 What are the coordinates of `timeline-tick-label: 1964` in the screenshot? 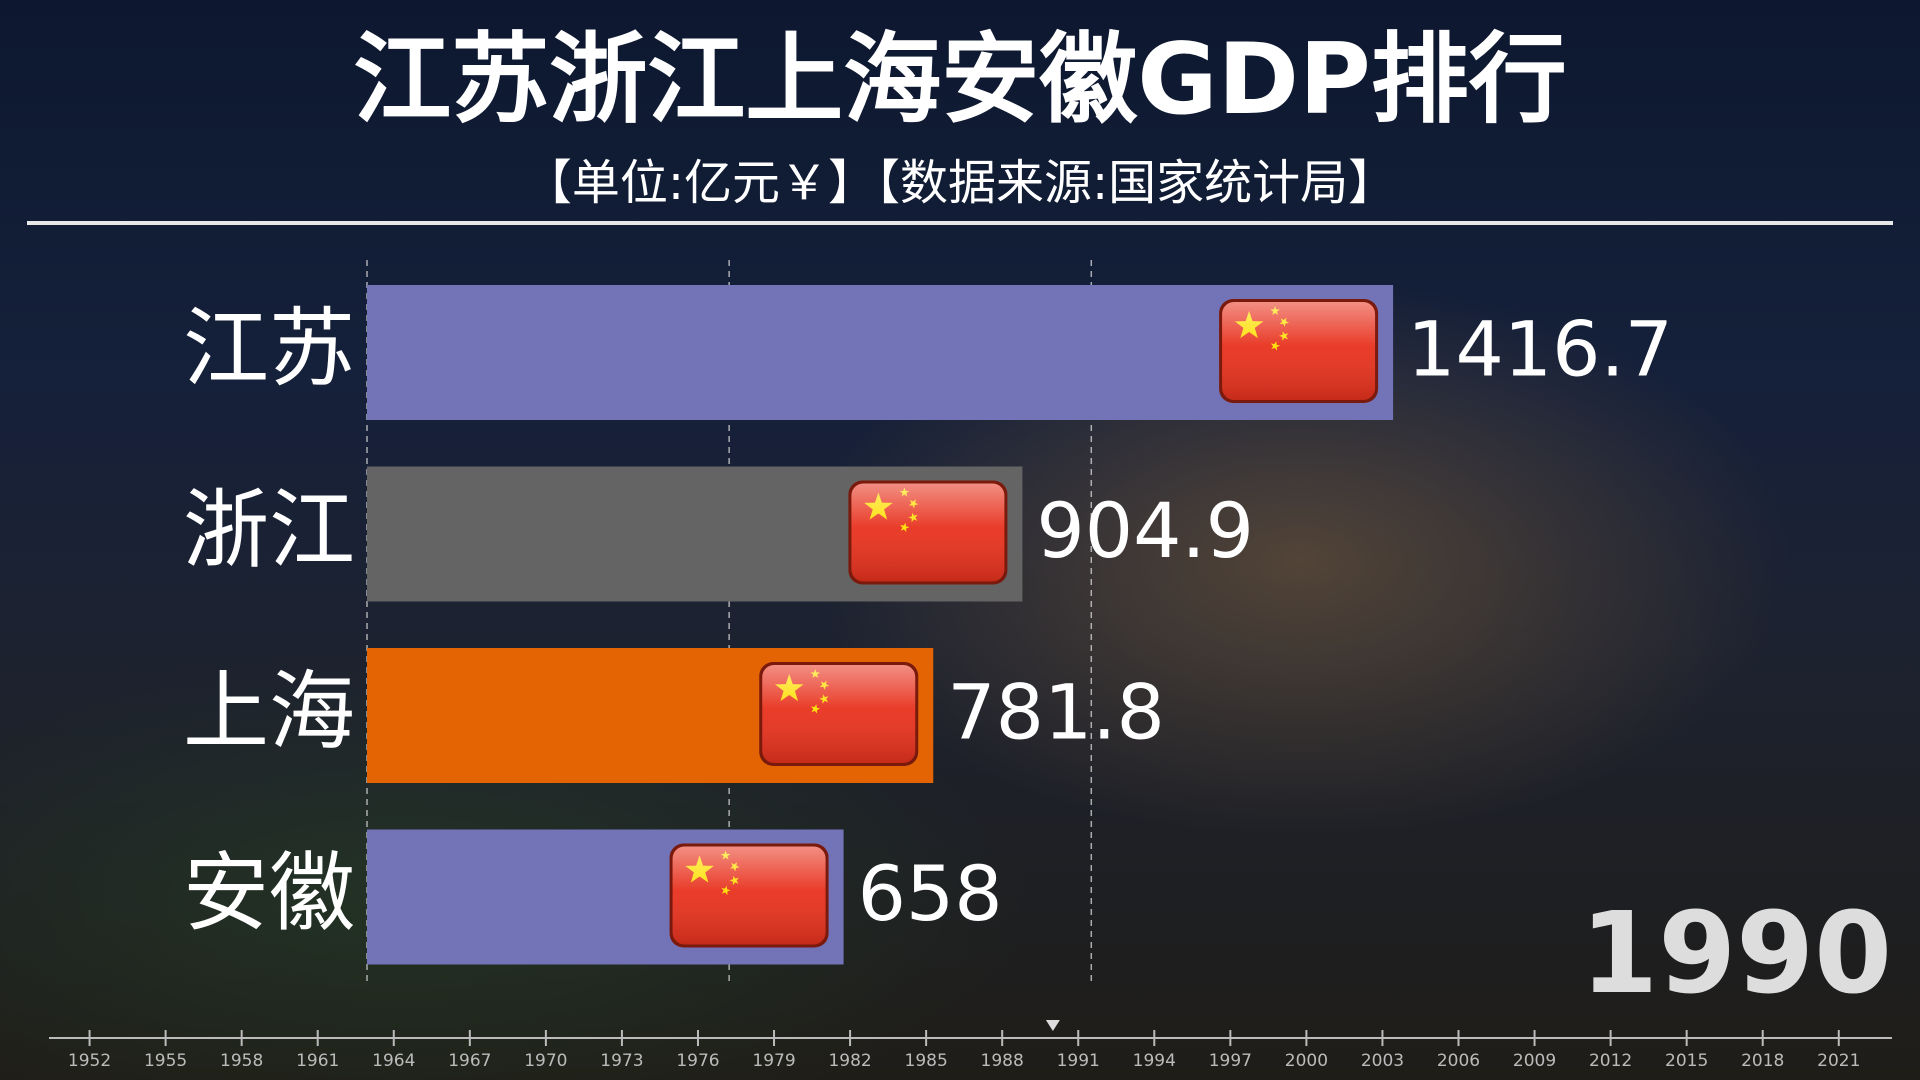 It's located at (393, 1061).